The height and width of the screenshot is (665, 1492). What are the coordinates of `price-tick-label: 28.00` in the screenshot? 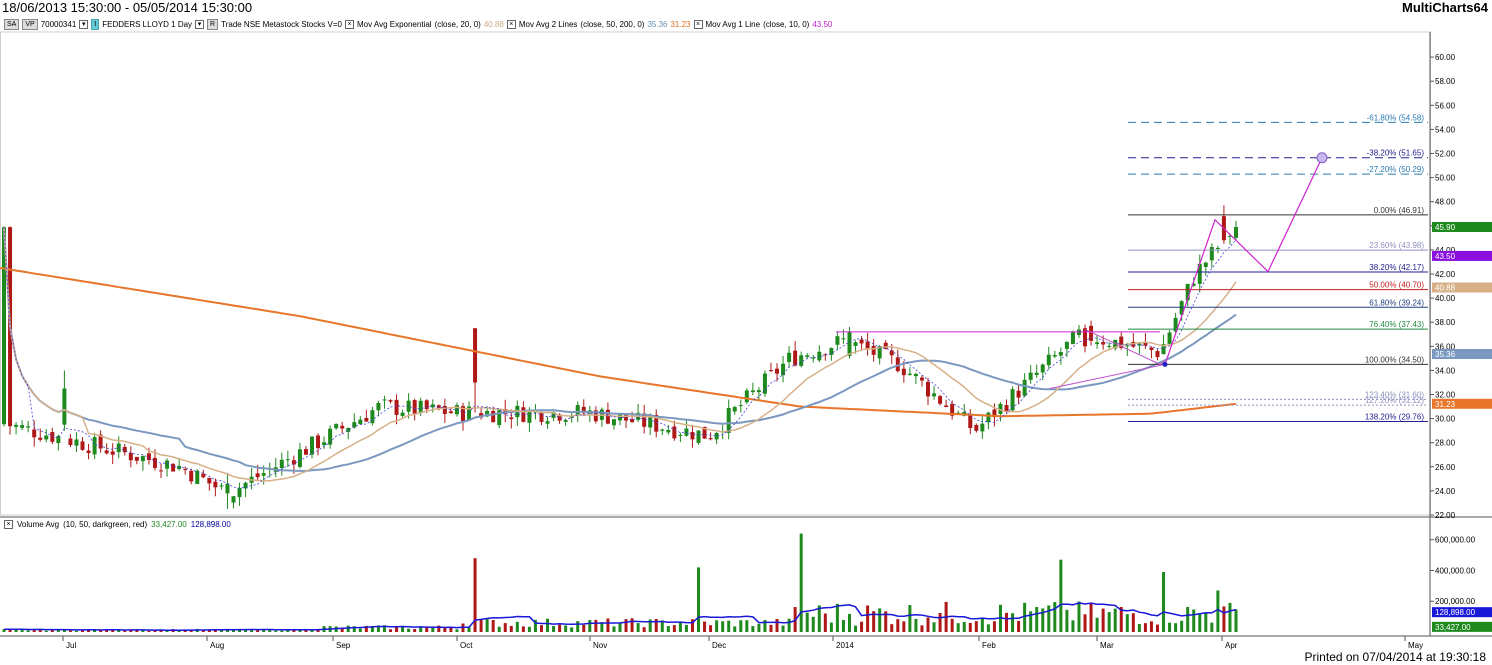 It's located at (1445, 443).